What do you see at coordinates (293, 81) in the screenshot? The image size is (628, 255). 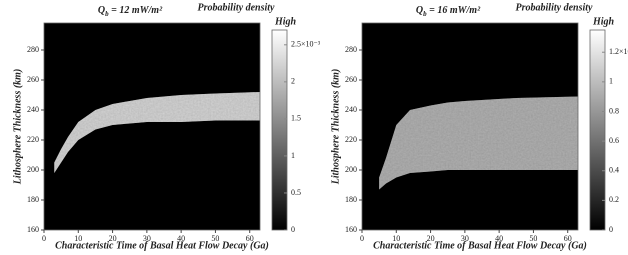 I see `colorbar-tick-label: 2` at bounding box center [293, 81].